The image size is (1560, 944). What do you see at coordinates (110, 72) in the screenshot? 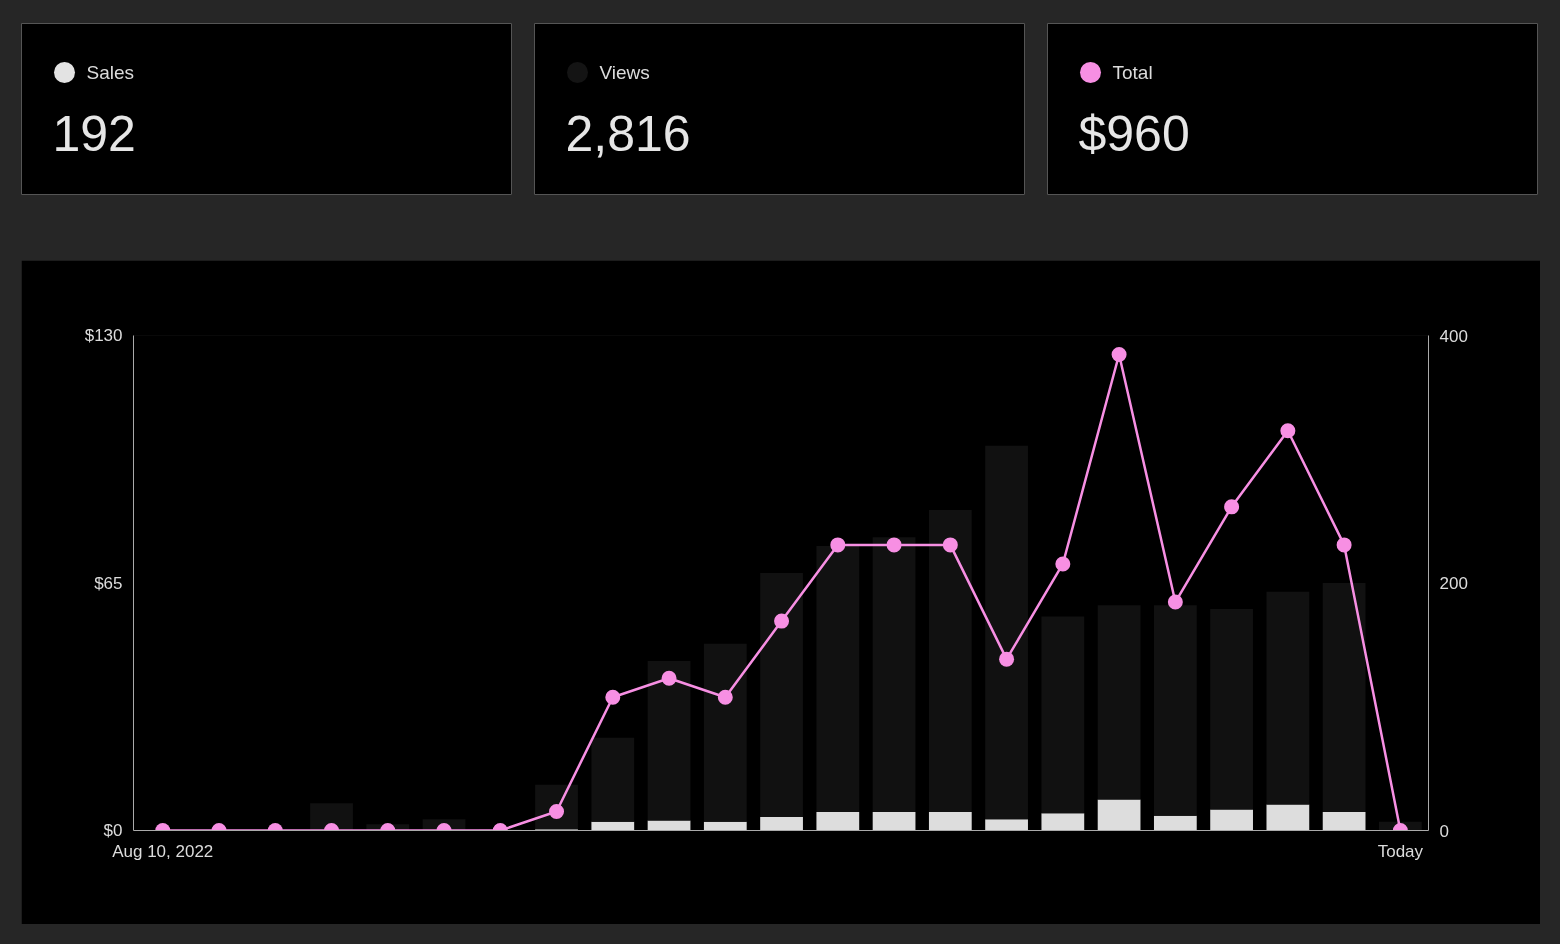
I see `legend-label: Sales` at bounding box center [110, 72].